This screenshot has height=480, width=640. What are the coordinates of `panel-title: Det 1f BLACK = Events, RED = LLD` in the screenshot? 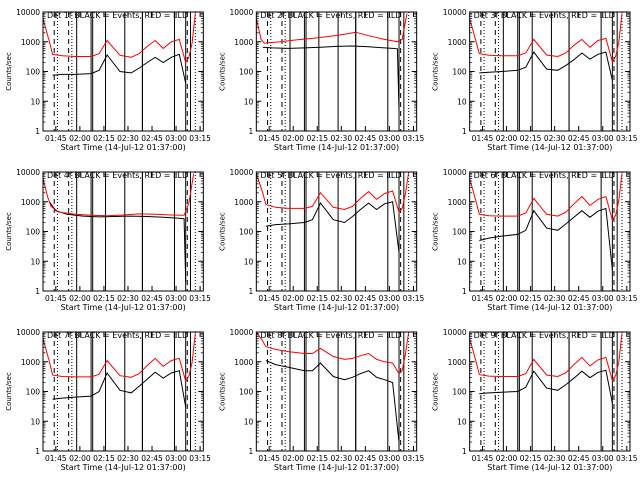 It's located at (117, 15).